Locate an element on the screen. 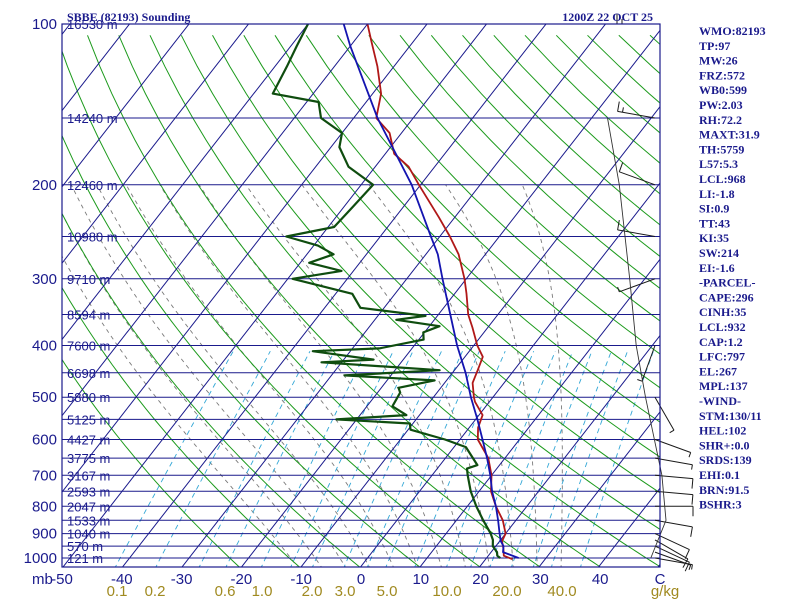 This screenshot has width=800, height=600. mixing-ratio-tick-label: 40.0 is located at coordinates (561, 591).